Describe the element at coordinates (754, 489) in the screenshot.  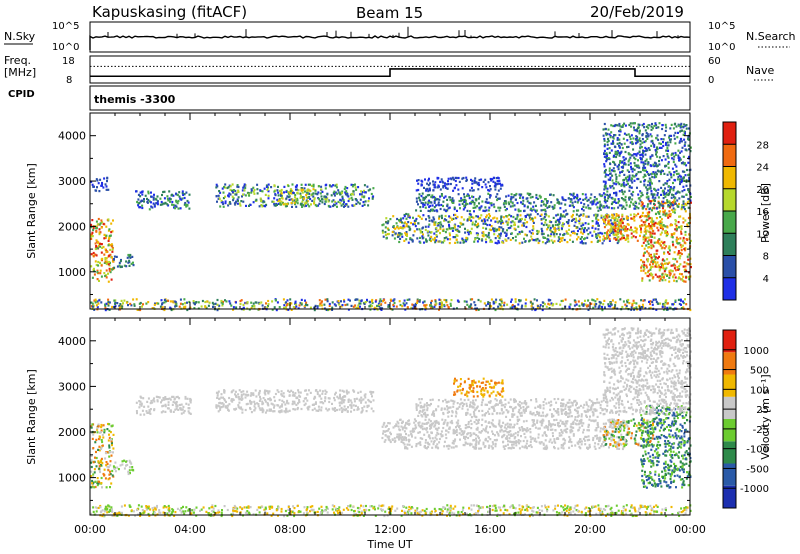
I see `velocity-colorbar-tick: -1000` at that location.